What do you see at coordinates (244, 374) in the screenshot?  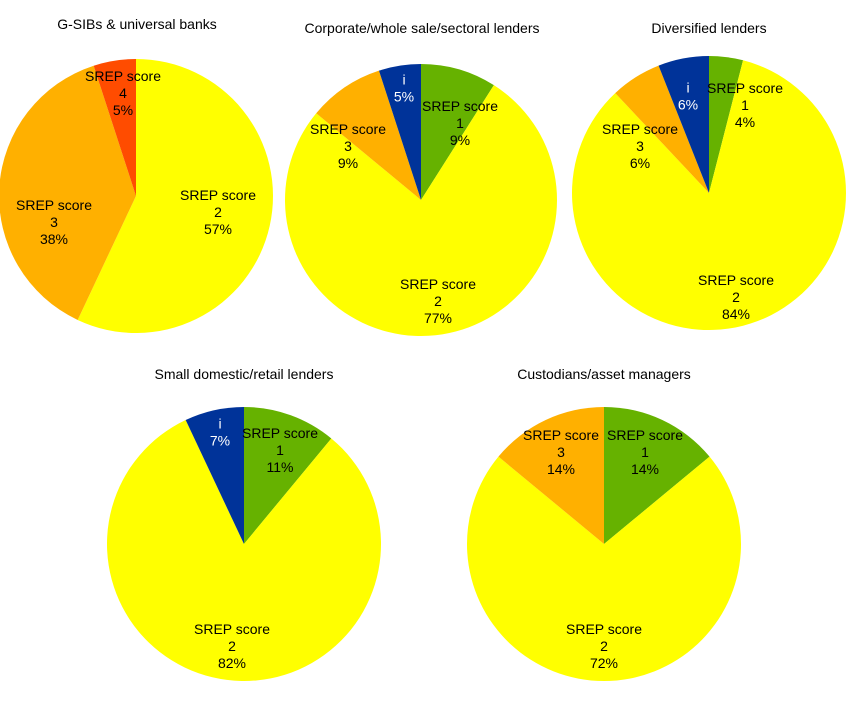 I see `chart-title: Small domestic/retail lenders` at bounding box center [244, 374].